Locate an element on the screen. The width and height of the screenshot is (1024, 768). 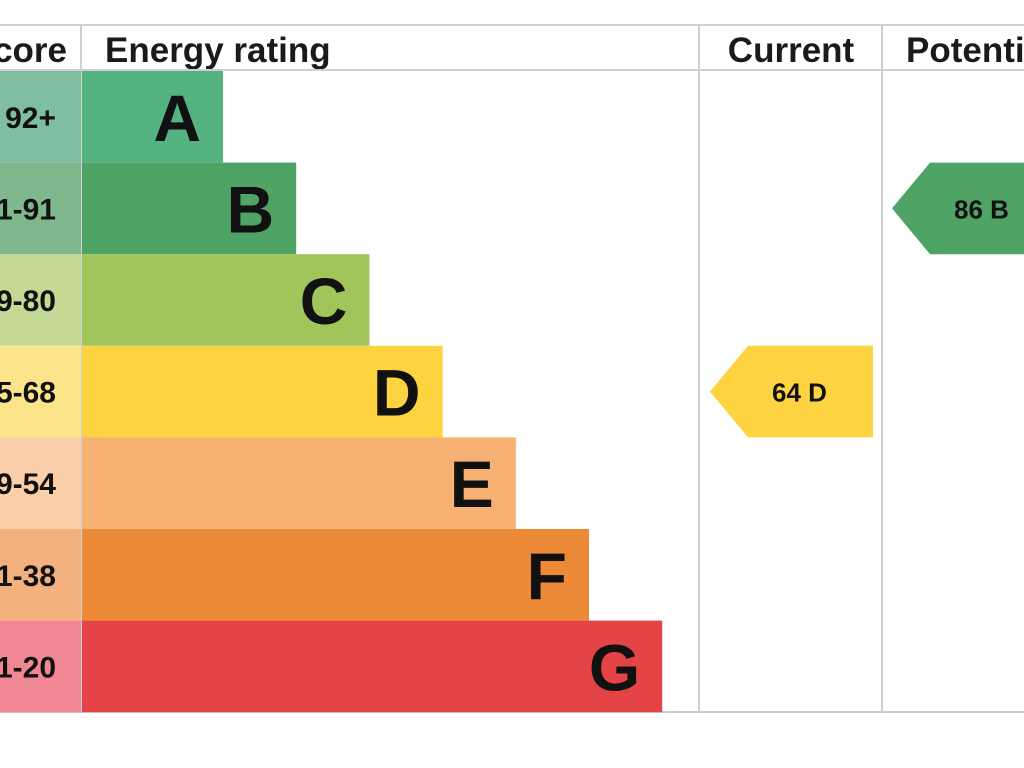
current-rating-label: 64 D is located at coordinates (799, 393).